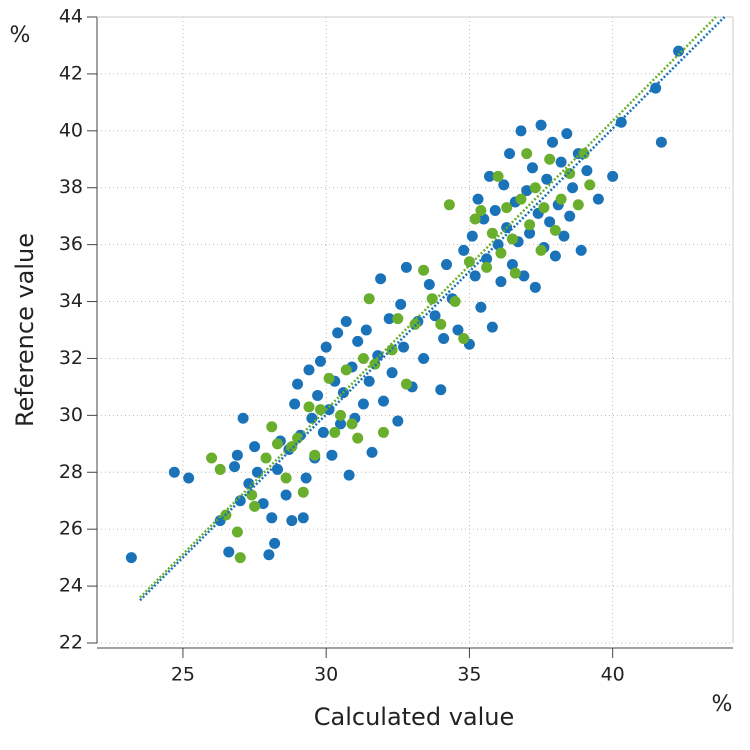  What do you see at coordinates (71, 358) in the screenshot?
I see `y-tick-label: 32` at bounding box center [71, 358].